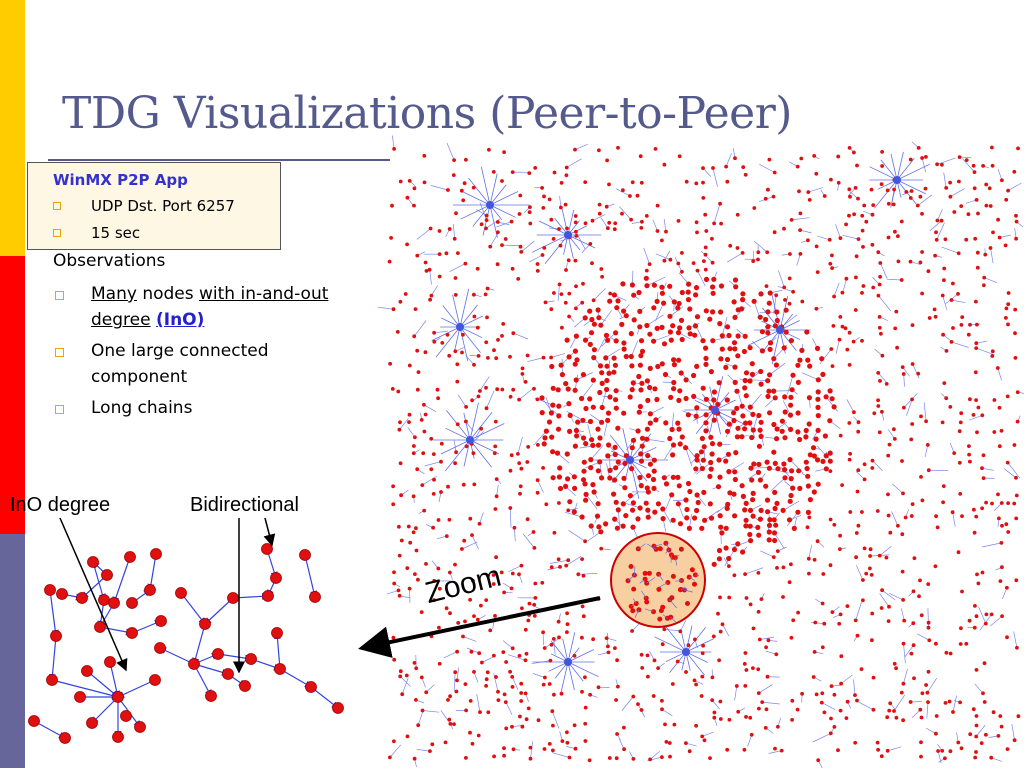 Image resolution: width=1024 pixels, height=768 pixels. What do you see at coordinates (54, 613) in the screenshot?
I see `zoomed-edge` at bounding box center [54, 613].